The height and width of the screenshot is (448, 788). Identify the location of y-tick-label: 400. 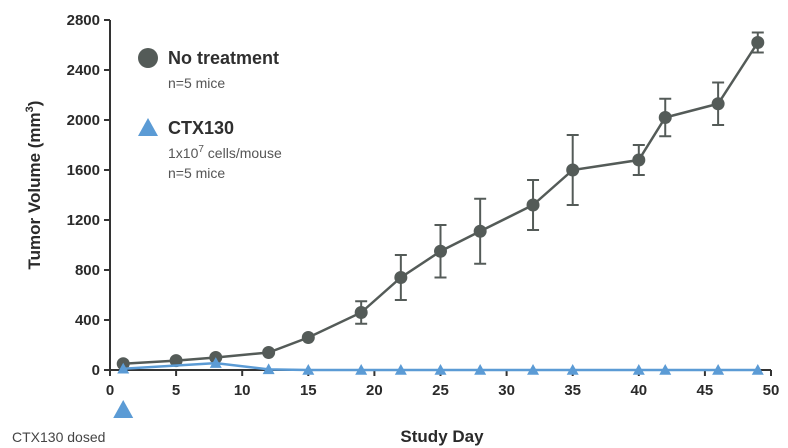
(87, 320).